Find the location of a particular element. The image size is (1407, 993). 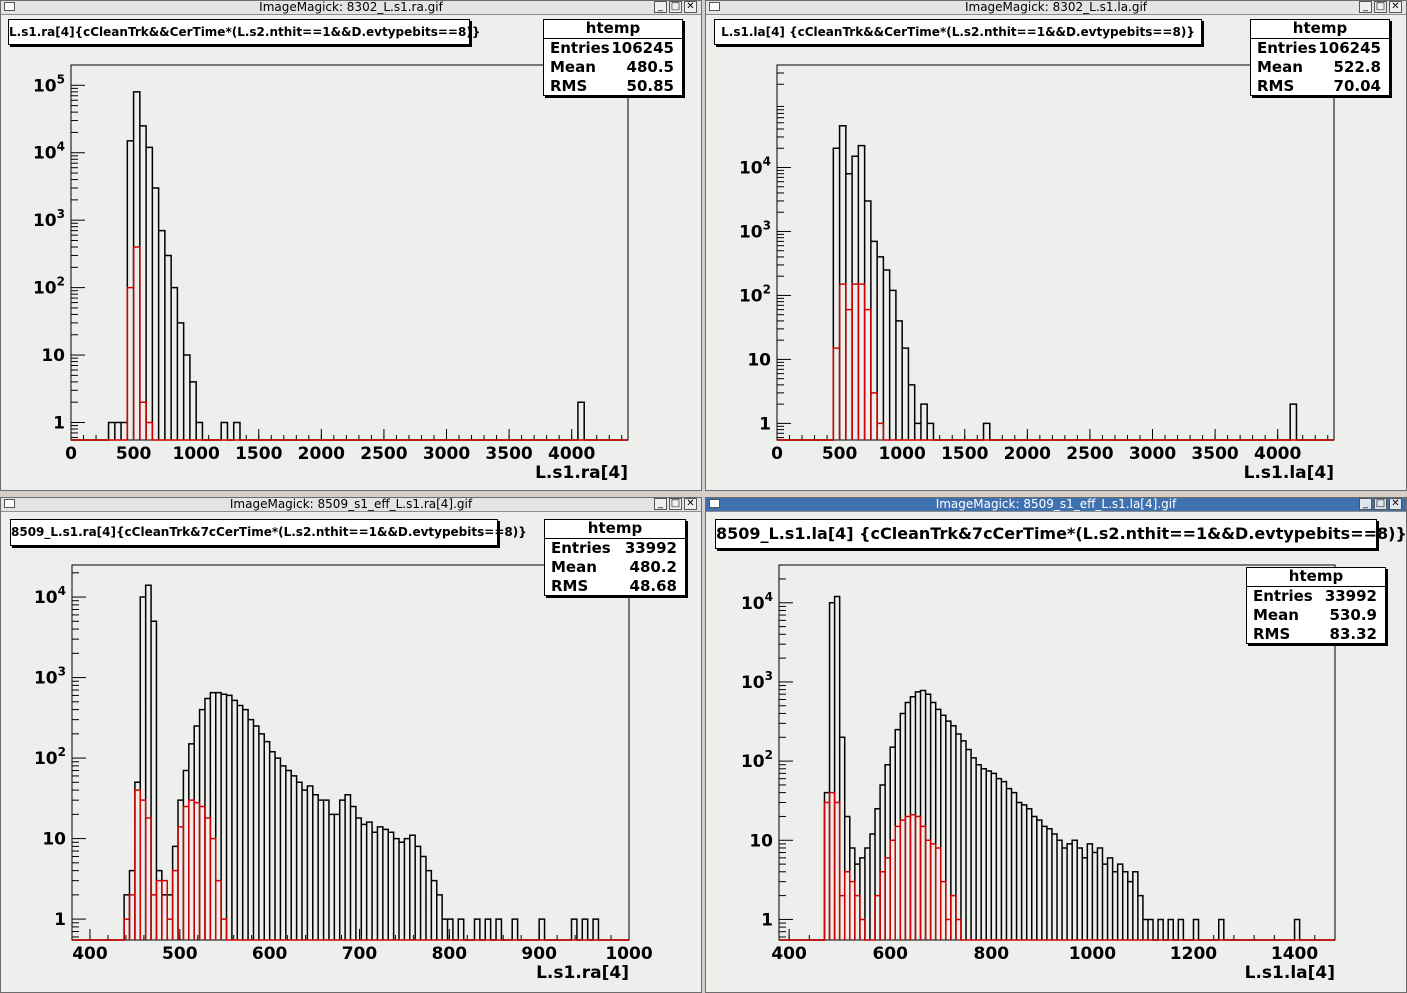

stats-box: htemp Entries 33992 Mean 530.9 RMS 83.32 is located at coordinates (1316, 605).